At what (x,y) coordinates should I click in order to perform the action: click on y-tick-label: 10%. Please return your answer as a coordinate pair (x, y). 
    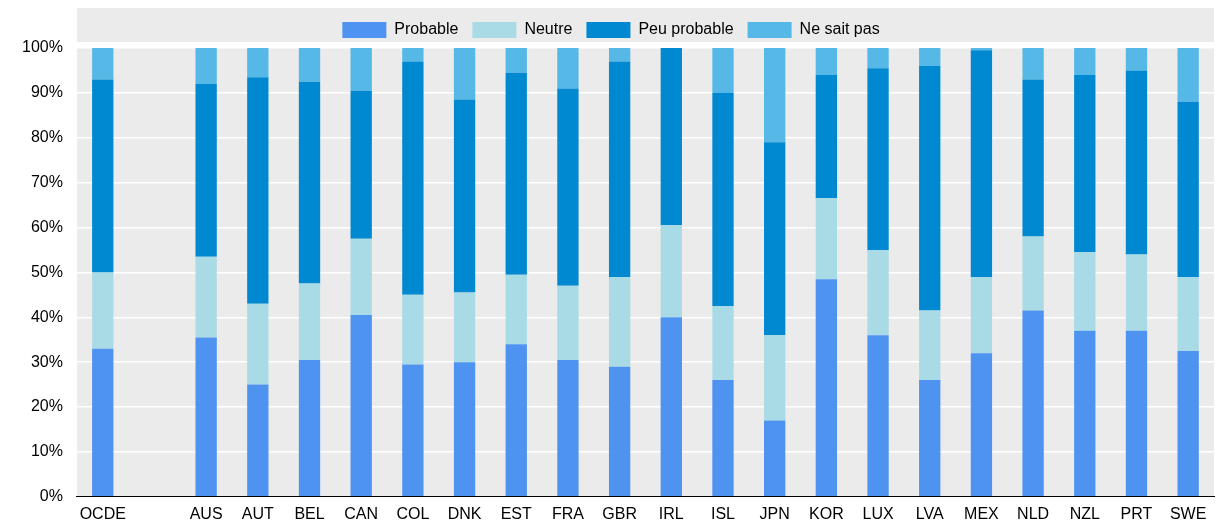
    Looking at the image, I should click on (46, 451).